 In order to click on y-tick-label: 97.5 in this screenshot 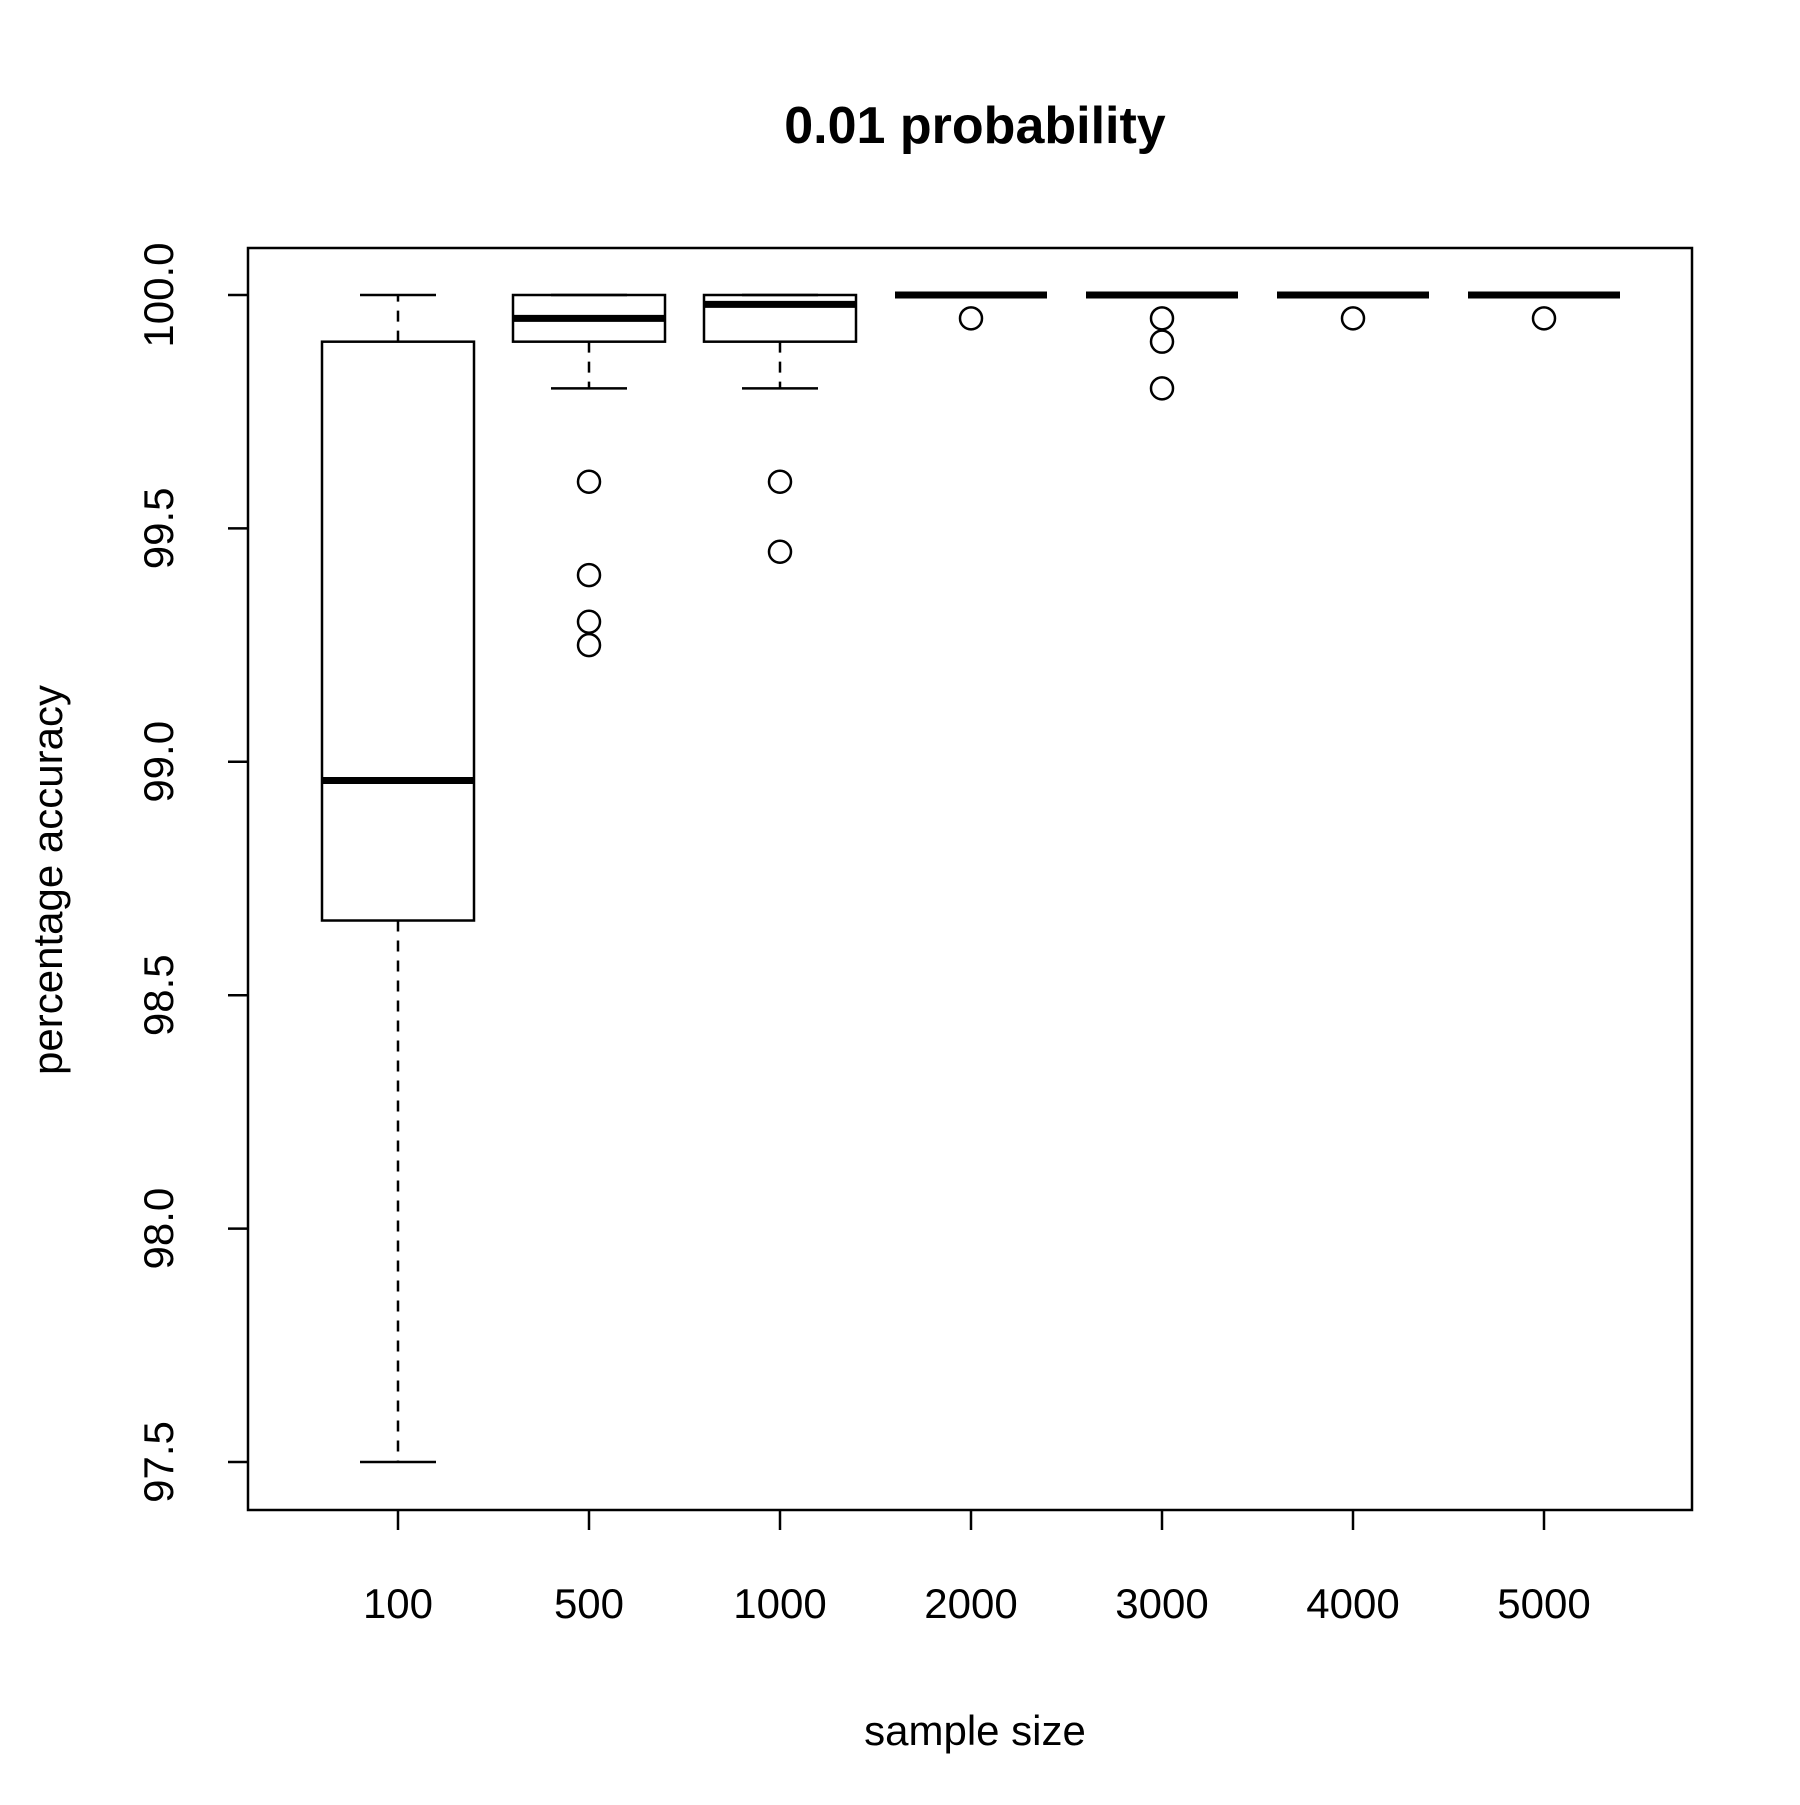, I will do `click(158, 1462)`.